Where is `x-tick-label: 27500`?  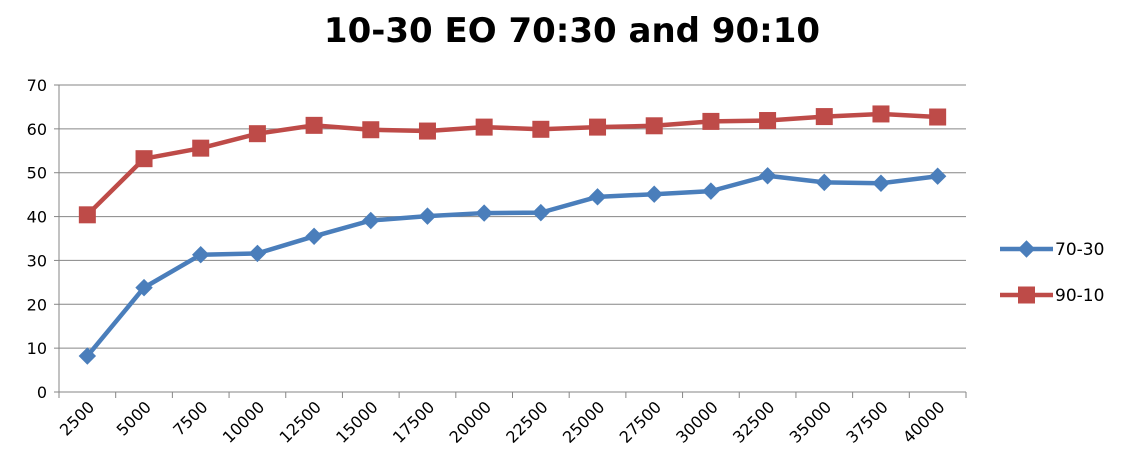 x-tick-label: 27500 is located at coordinates (640, 421).